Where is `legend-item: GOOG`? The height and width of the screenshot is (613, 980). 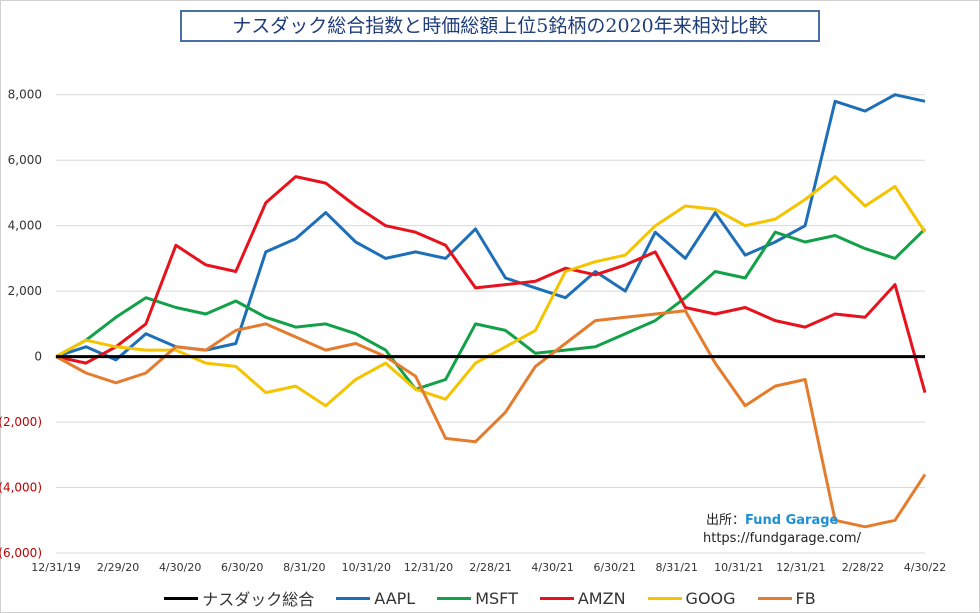 legend-item: GOOG is located at coordinates (691, 598).